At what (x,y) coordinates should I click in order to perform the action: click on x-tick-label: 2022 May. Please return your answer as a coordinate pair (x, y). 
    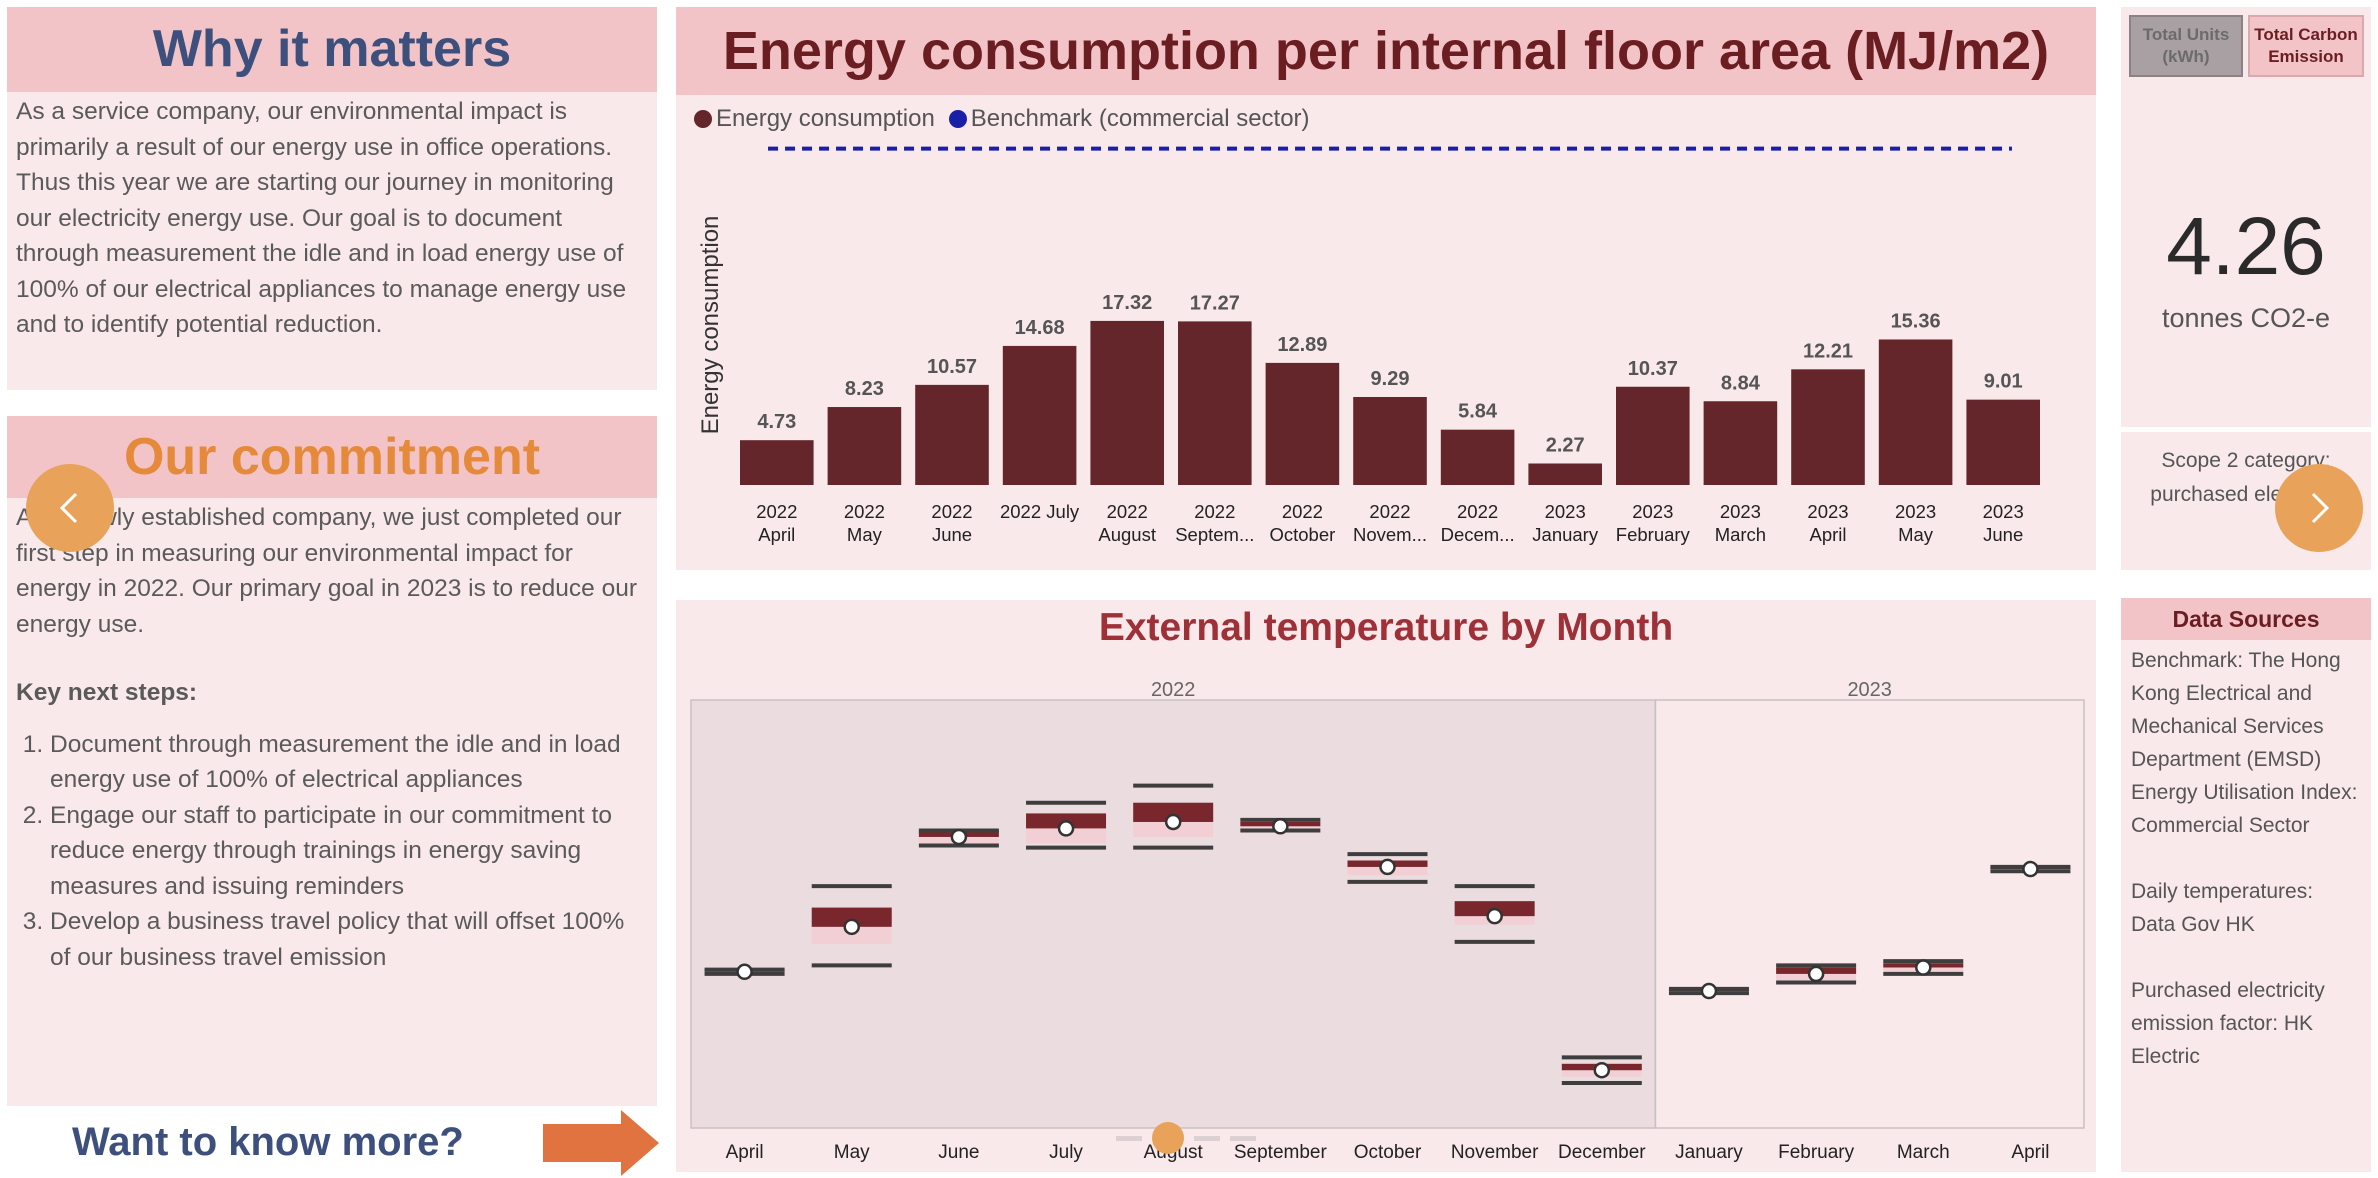
    Looking at the image, I should click on (864, 523).